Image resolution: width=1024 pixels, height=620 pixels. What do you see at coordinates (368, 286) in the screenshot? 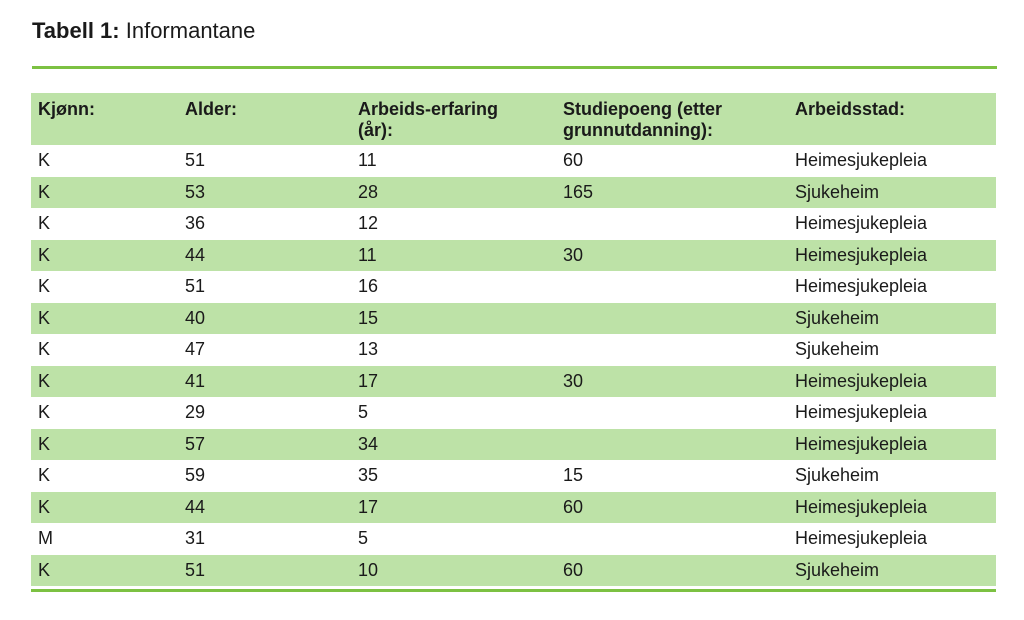
I see `table-cell: 16` at bounding box center [368, 286].